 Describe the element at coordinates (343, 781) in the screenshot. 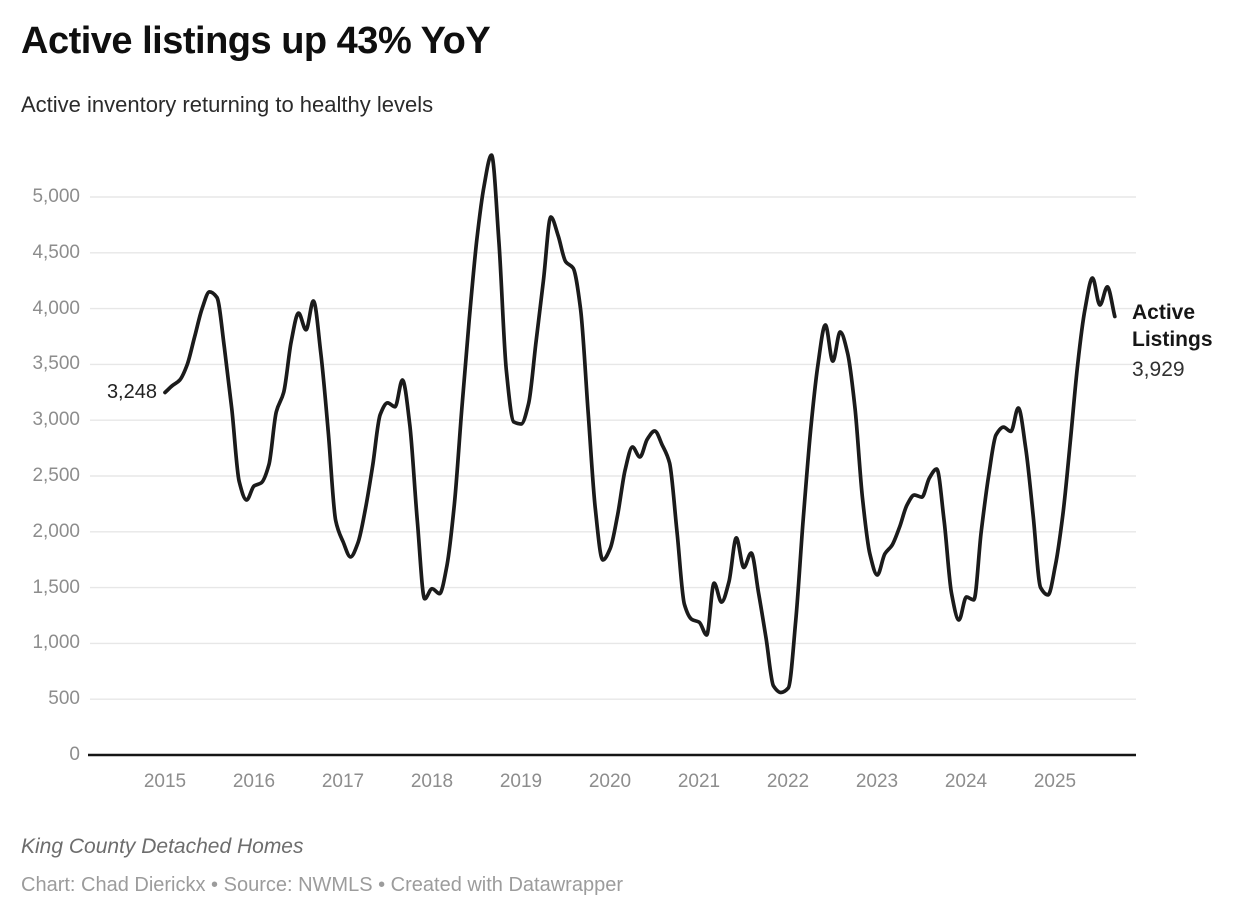

I see `x-tick-label: 2017` at that location.